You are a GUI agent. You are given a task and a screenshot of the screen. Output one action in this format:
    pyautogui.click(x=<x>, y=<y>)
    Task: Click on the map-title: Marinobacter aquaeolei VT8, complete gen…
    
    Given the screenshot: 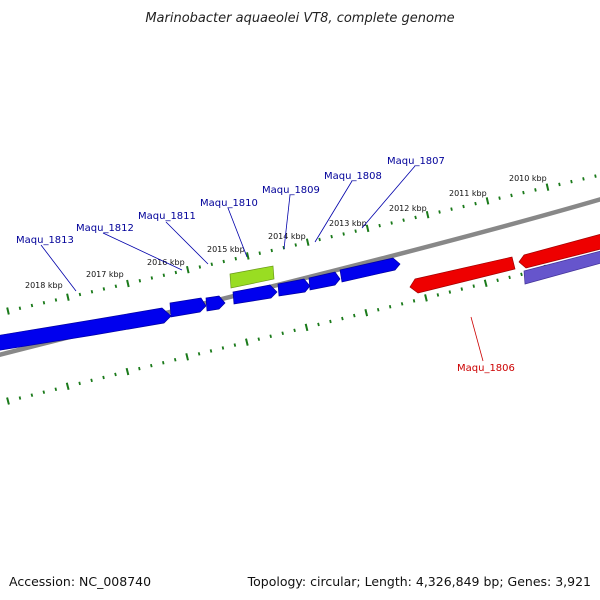 What is the action you would take?
    pyautogui.click(x=299, y=18)
    